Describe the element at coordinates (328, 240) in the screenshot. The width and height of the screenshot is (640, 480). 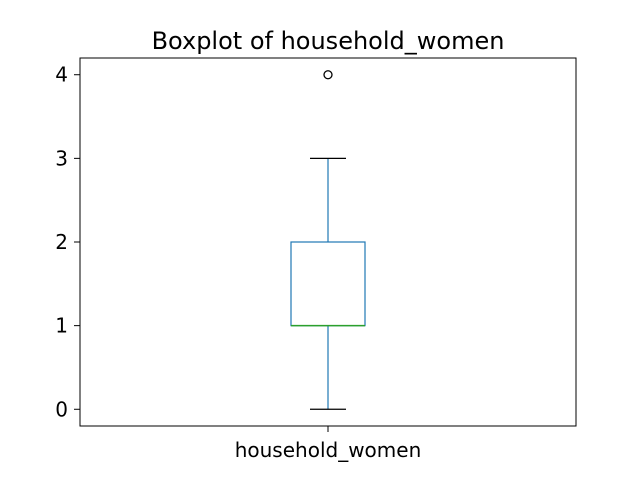
I see `box-group` at that location.